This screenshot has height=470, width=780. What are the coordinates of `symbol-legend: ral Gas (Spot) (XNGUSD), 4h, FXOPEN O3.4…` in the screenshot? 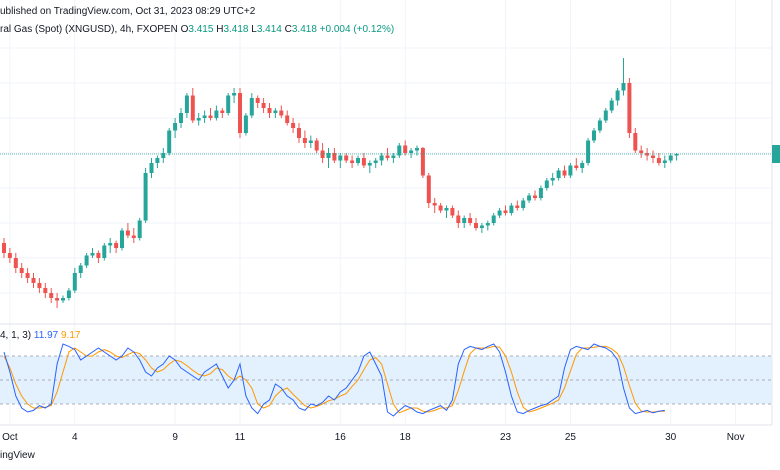 It's located at (197, 29).